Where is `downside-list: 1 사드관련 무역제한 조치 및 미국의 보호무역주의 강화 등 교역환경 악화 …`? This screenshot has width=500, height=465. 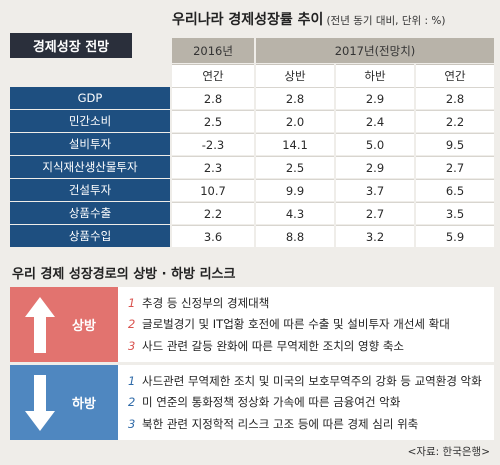 downside-list: 1 사드관련 무역제한 조치 및 미국의 보호무역주의 강화 등 교역환경 악화 … is located at coordinates (308, 402).